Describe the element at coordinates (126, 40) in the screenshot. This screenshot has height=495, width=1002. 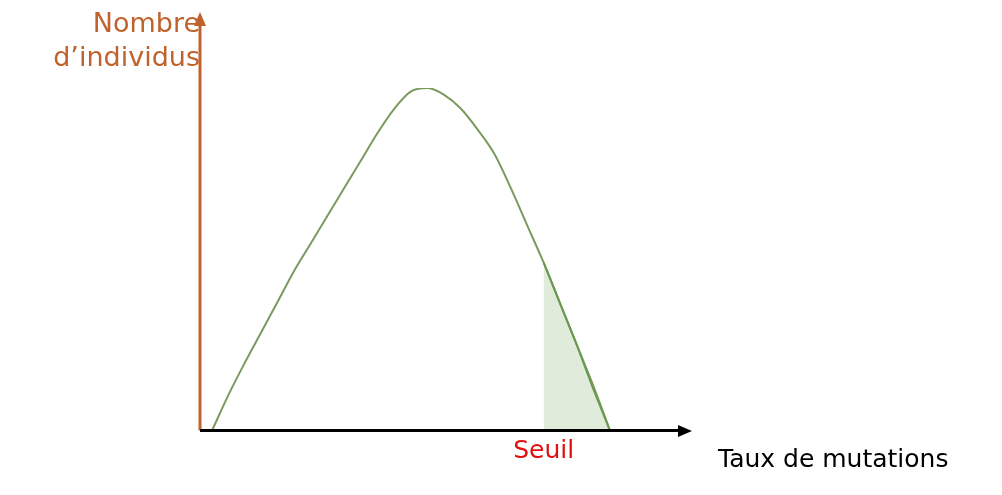
I see `y-axis-title: Nombre d’individus` at that location.